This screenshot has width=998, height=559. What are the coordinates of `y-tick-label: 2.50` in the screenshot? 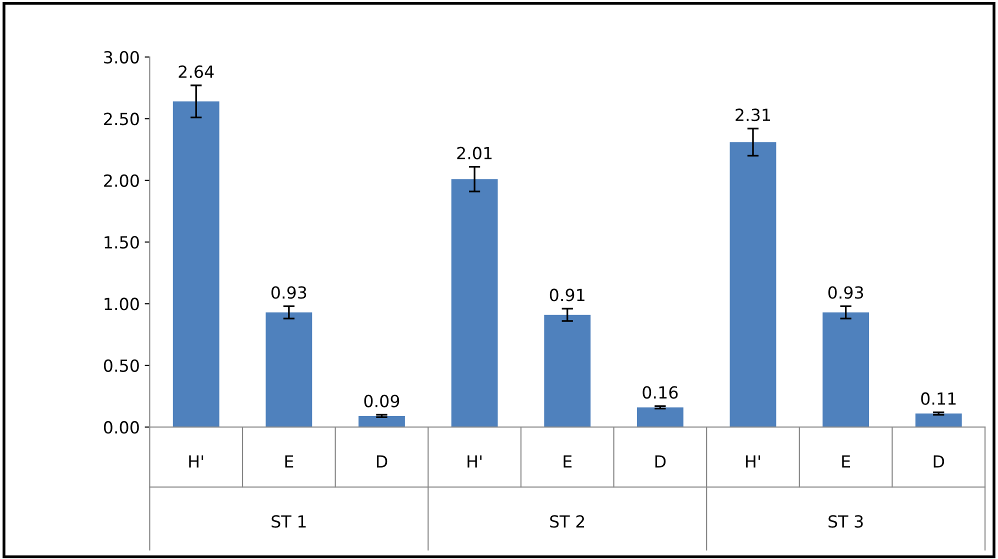 It's located at (121, 119).